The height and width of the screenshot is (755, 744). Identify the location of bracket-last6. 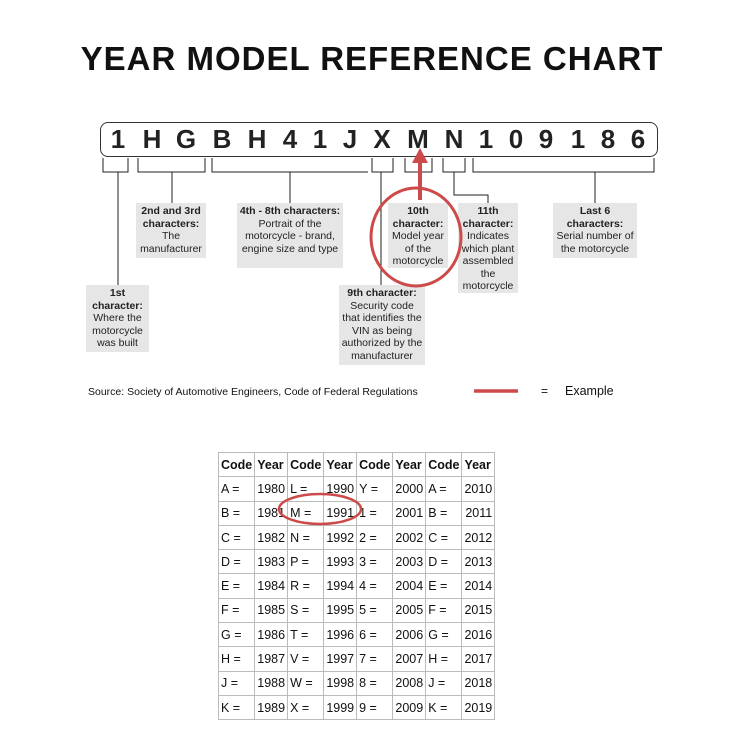
(563, 180).